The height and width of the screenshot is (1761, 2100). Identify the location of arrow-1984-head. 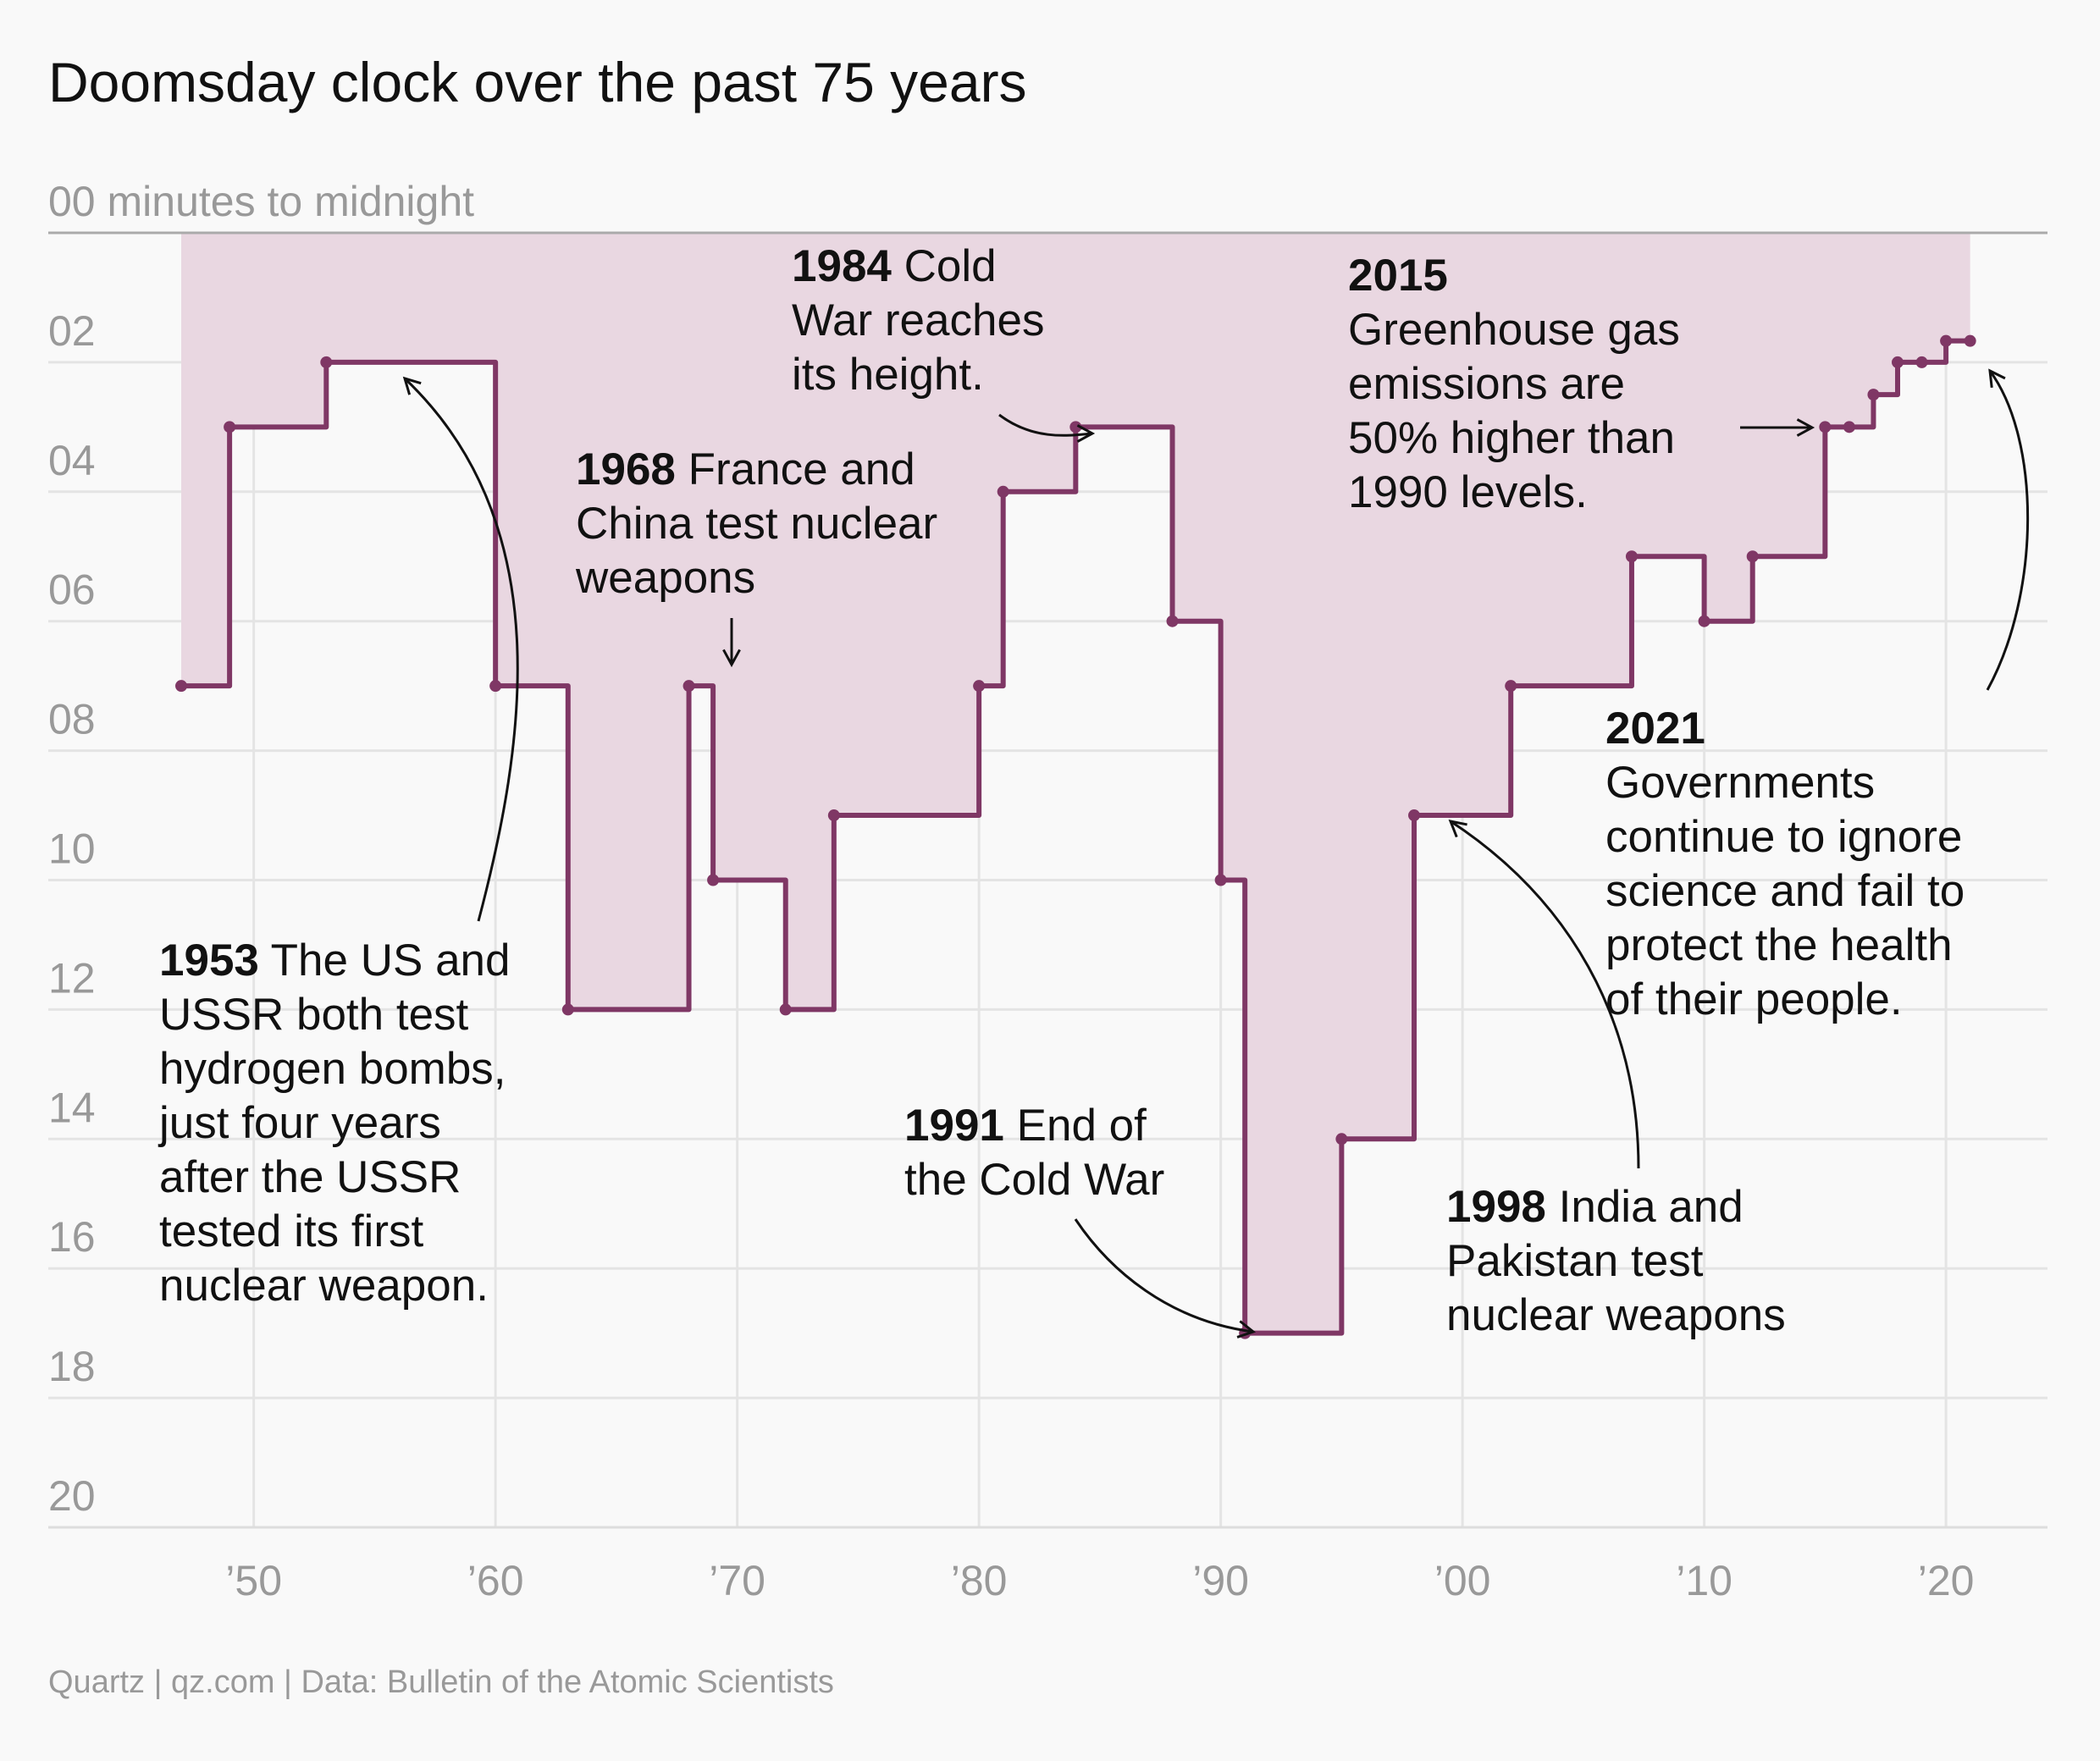
(1086, 433).